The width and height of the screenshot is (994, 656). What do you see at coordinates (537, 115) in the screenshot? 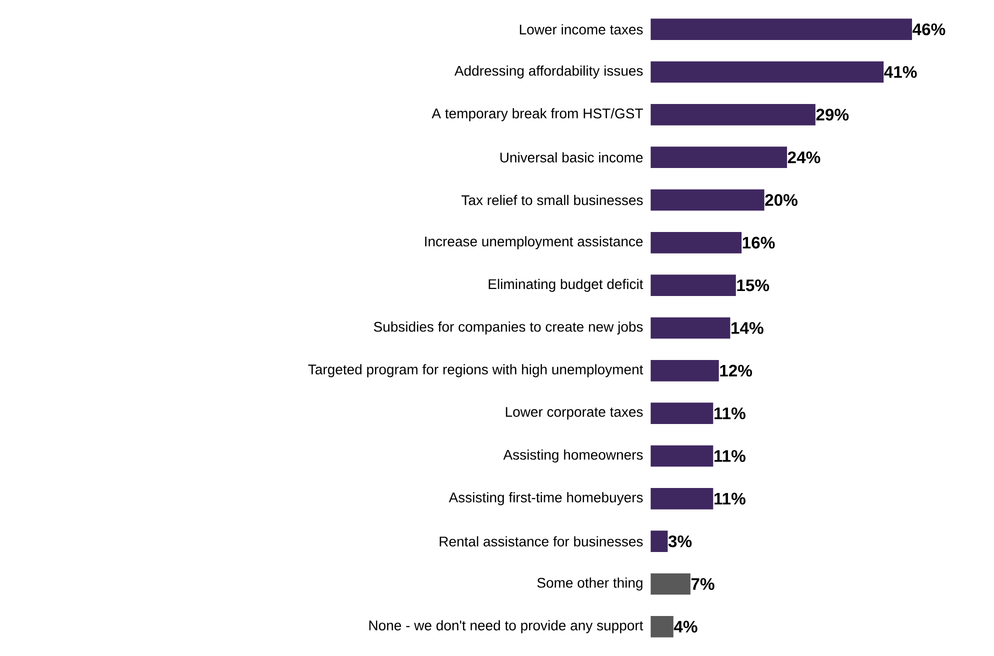
I see `y-tick-label: A temporary break from HST/GST` at bounding box center [537, 115].